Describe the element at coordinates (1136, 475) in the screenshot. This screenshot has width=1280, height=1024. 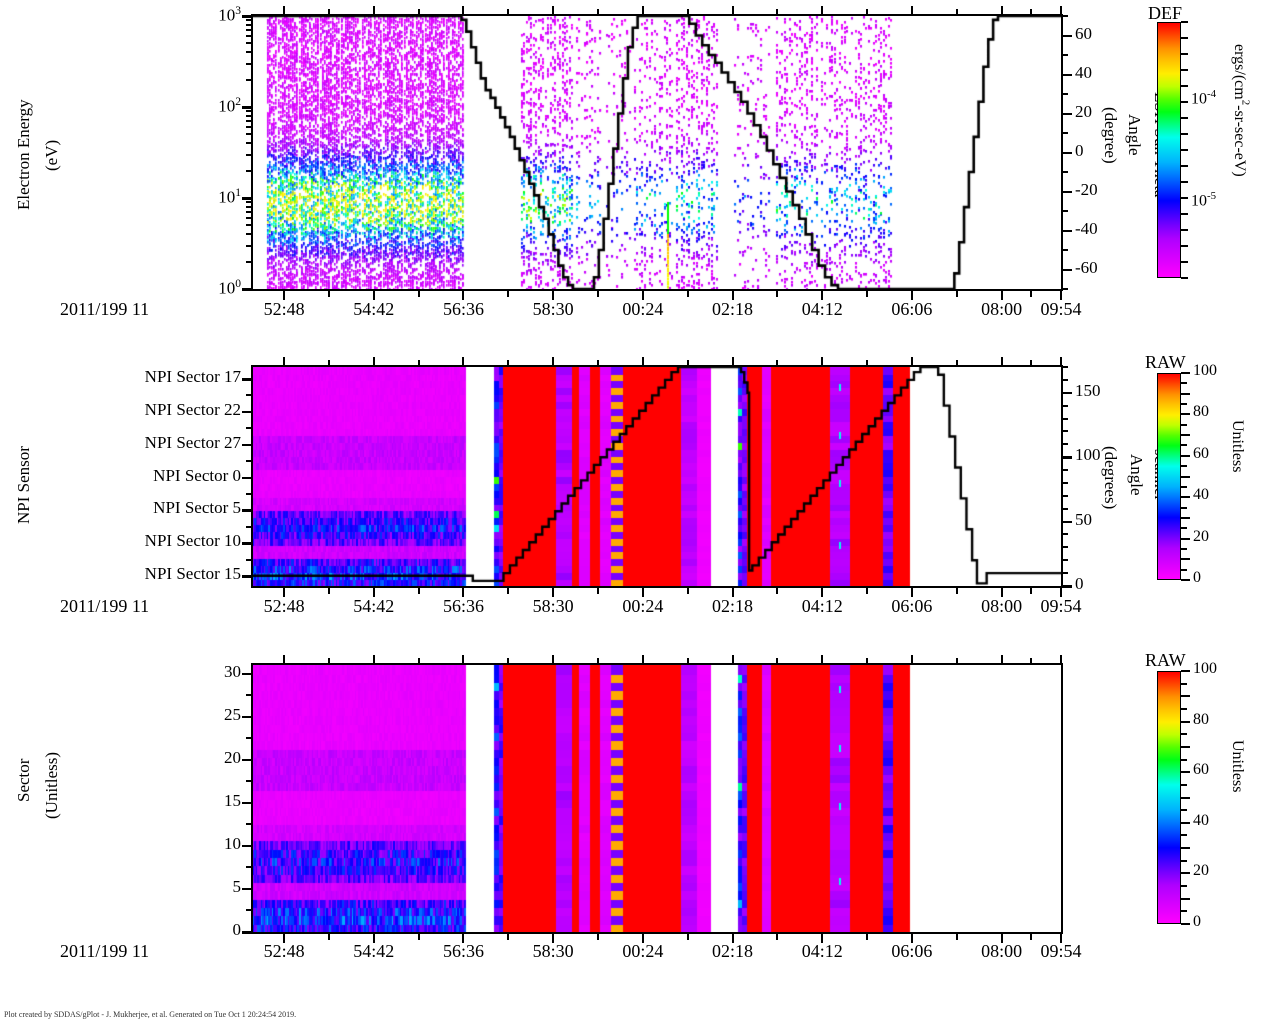
I see `scanner-angle-label: Angle` at that location.